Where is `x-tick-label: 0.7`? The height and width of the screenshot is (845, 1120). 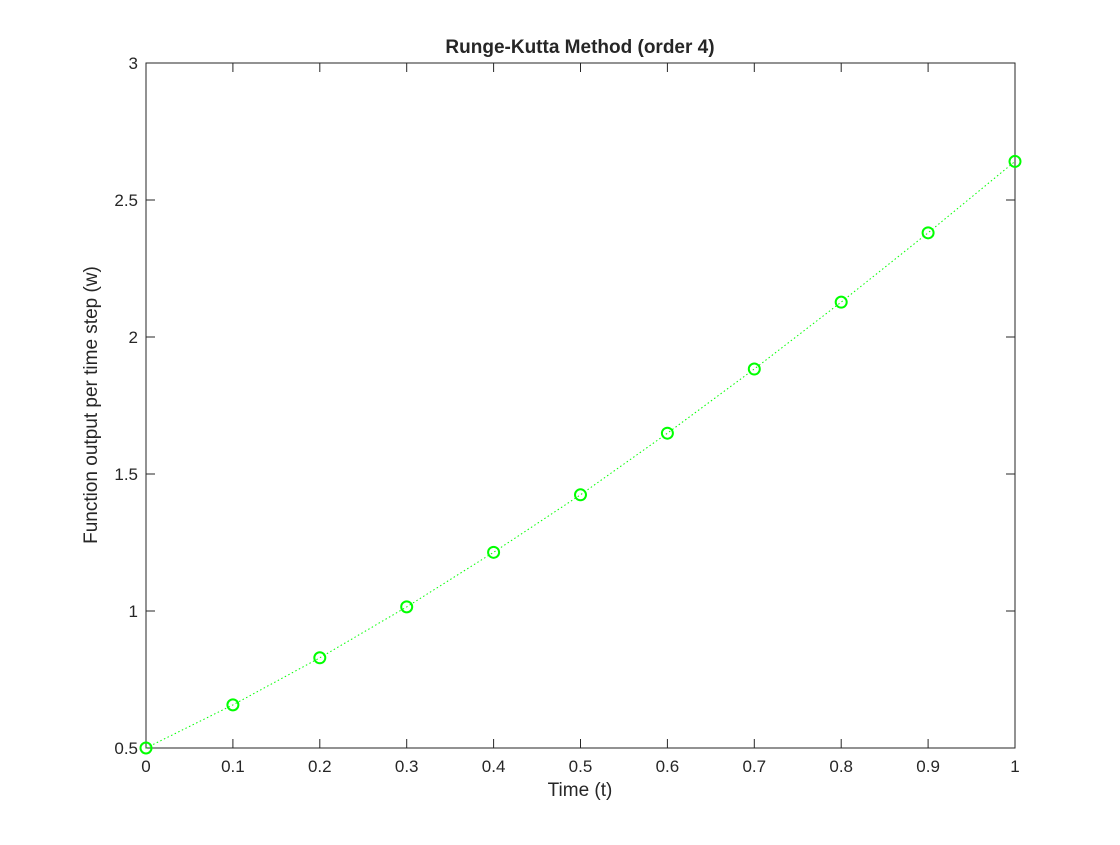
x-tick-label: 0.7 is located at coordinates (754, 766).